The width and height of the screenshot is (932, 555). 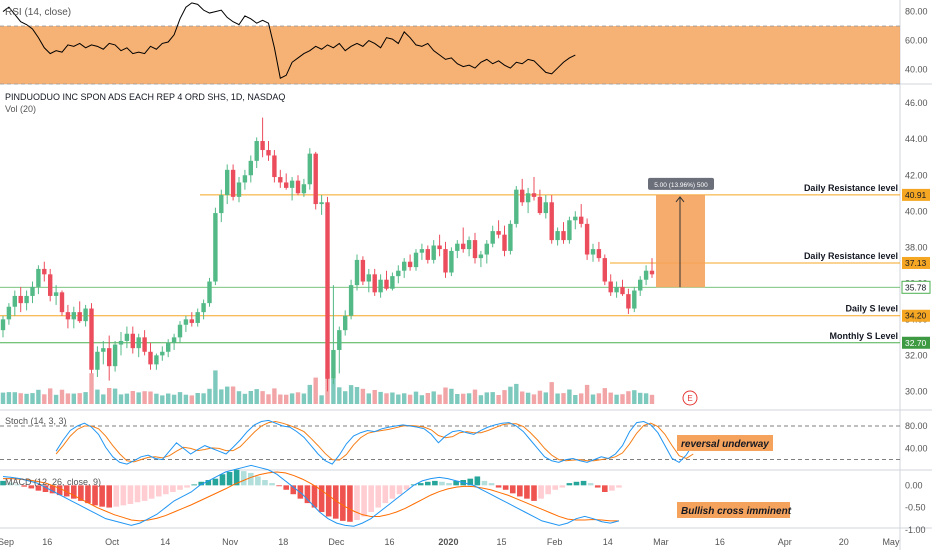 I want to click on level-price-tag-text: 40.91, so click(x=916, y=195).